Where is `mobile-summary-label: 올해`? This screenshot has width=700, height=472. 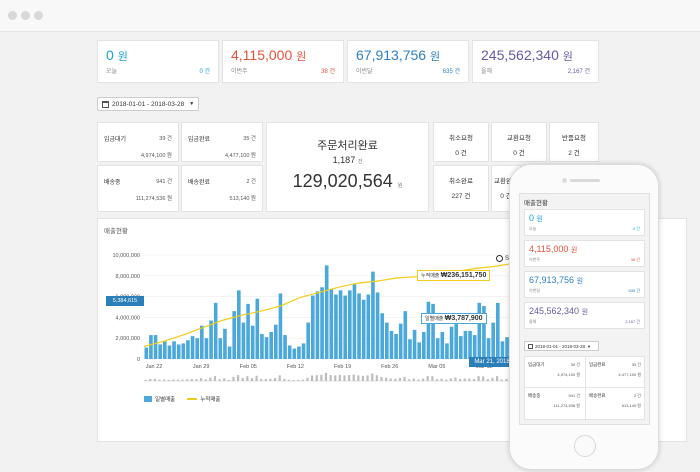
mobile-summary-label: 올해 is located at coordinates (533, 321).